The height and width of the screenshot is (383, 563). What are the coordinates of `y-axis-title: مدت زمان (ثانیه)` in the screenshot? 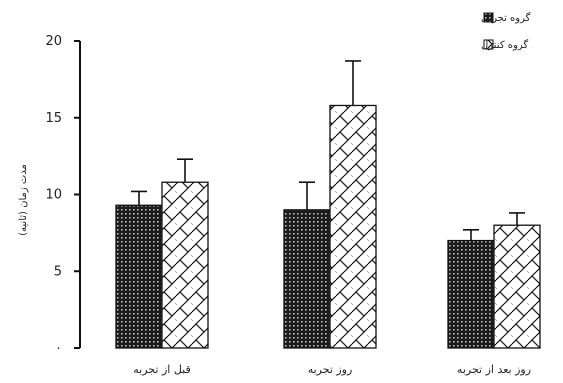 It's located at (23, 200).